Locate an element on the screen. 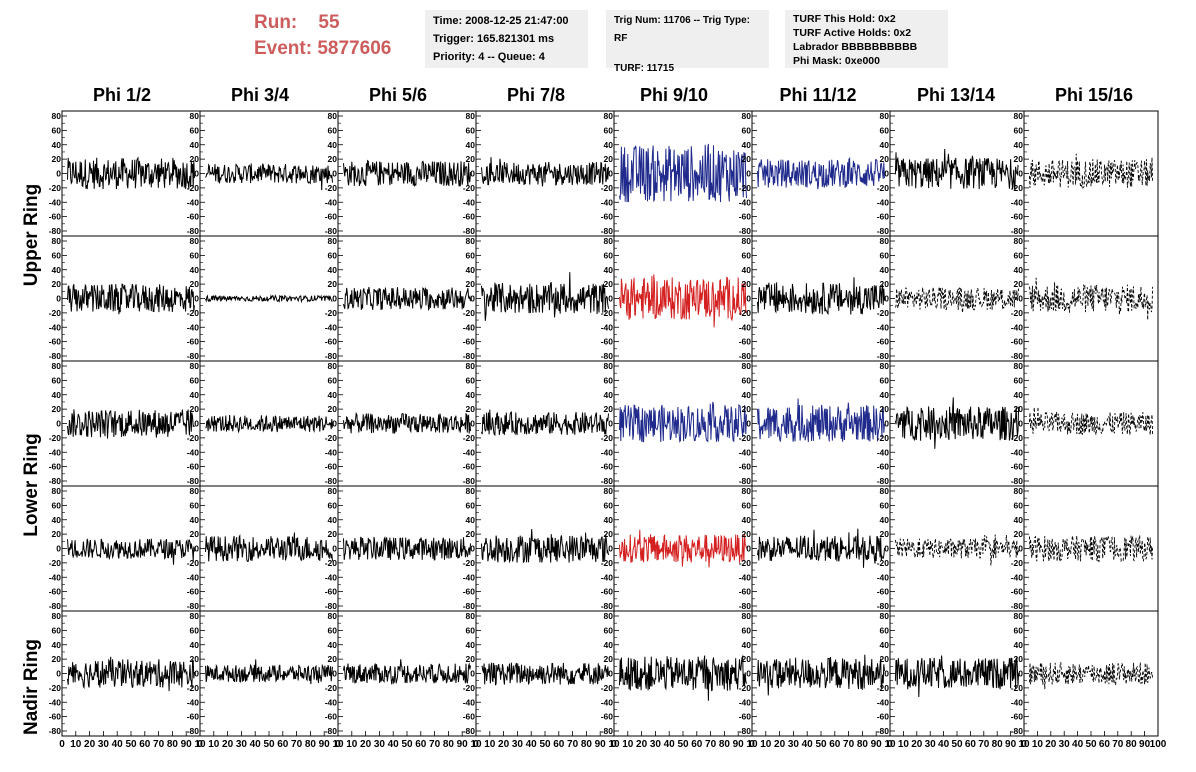 This screenshot has height=772, width=1196. event-row: Event: 5877606 is located at coordinates (322, 49).